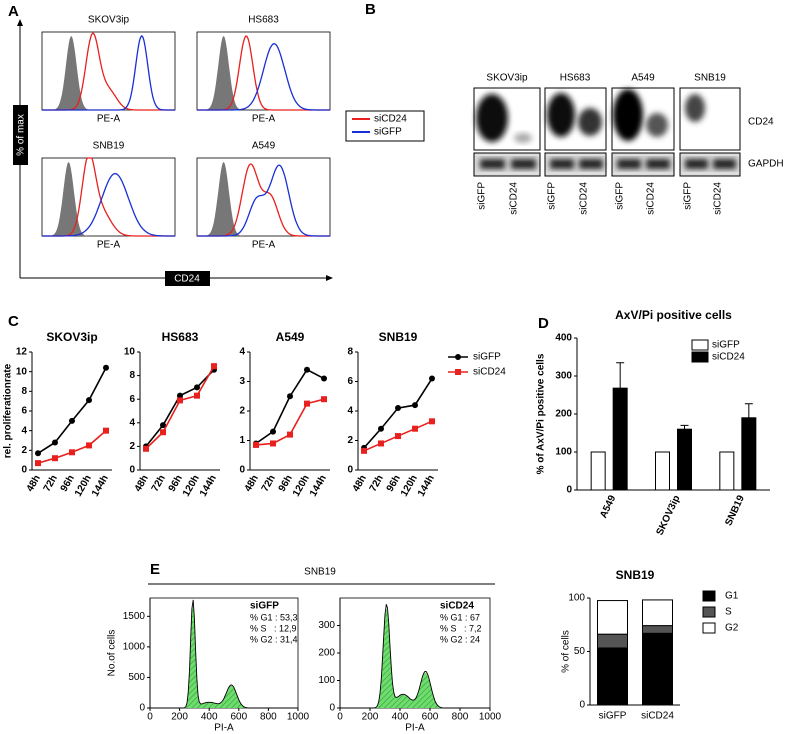 Image resolution: width=793 pixels, height=734 pixels. What do you see at coordinates (385, 126) in the screenshot?
I see `legend-box` at bounding box center [385, 126].